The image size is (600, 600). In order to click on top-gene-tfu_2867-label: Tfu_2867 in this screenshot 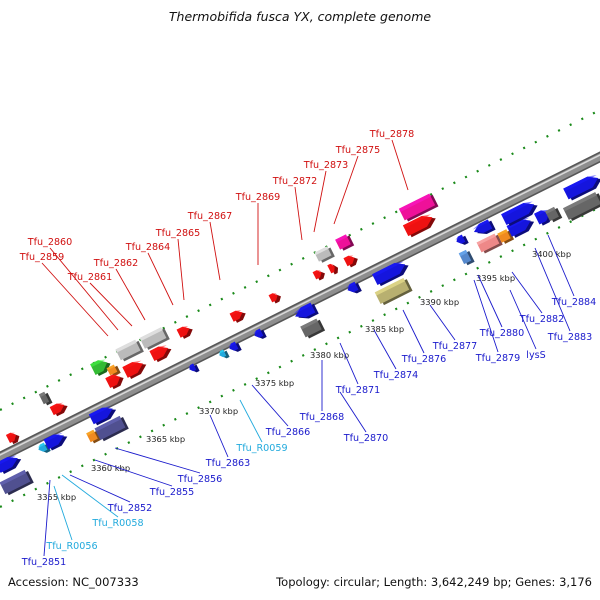, I will do `click(210, 216)`.